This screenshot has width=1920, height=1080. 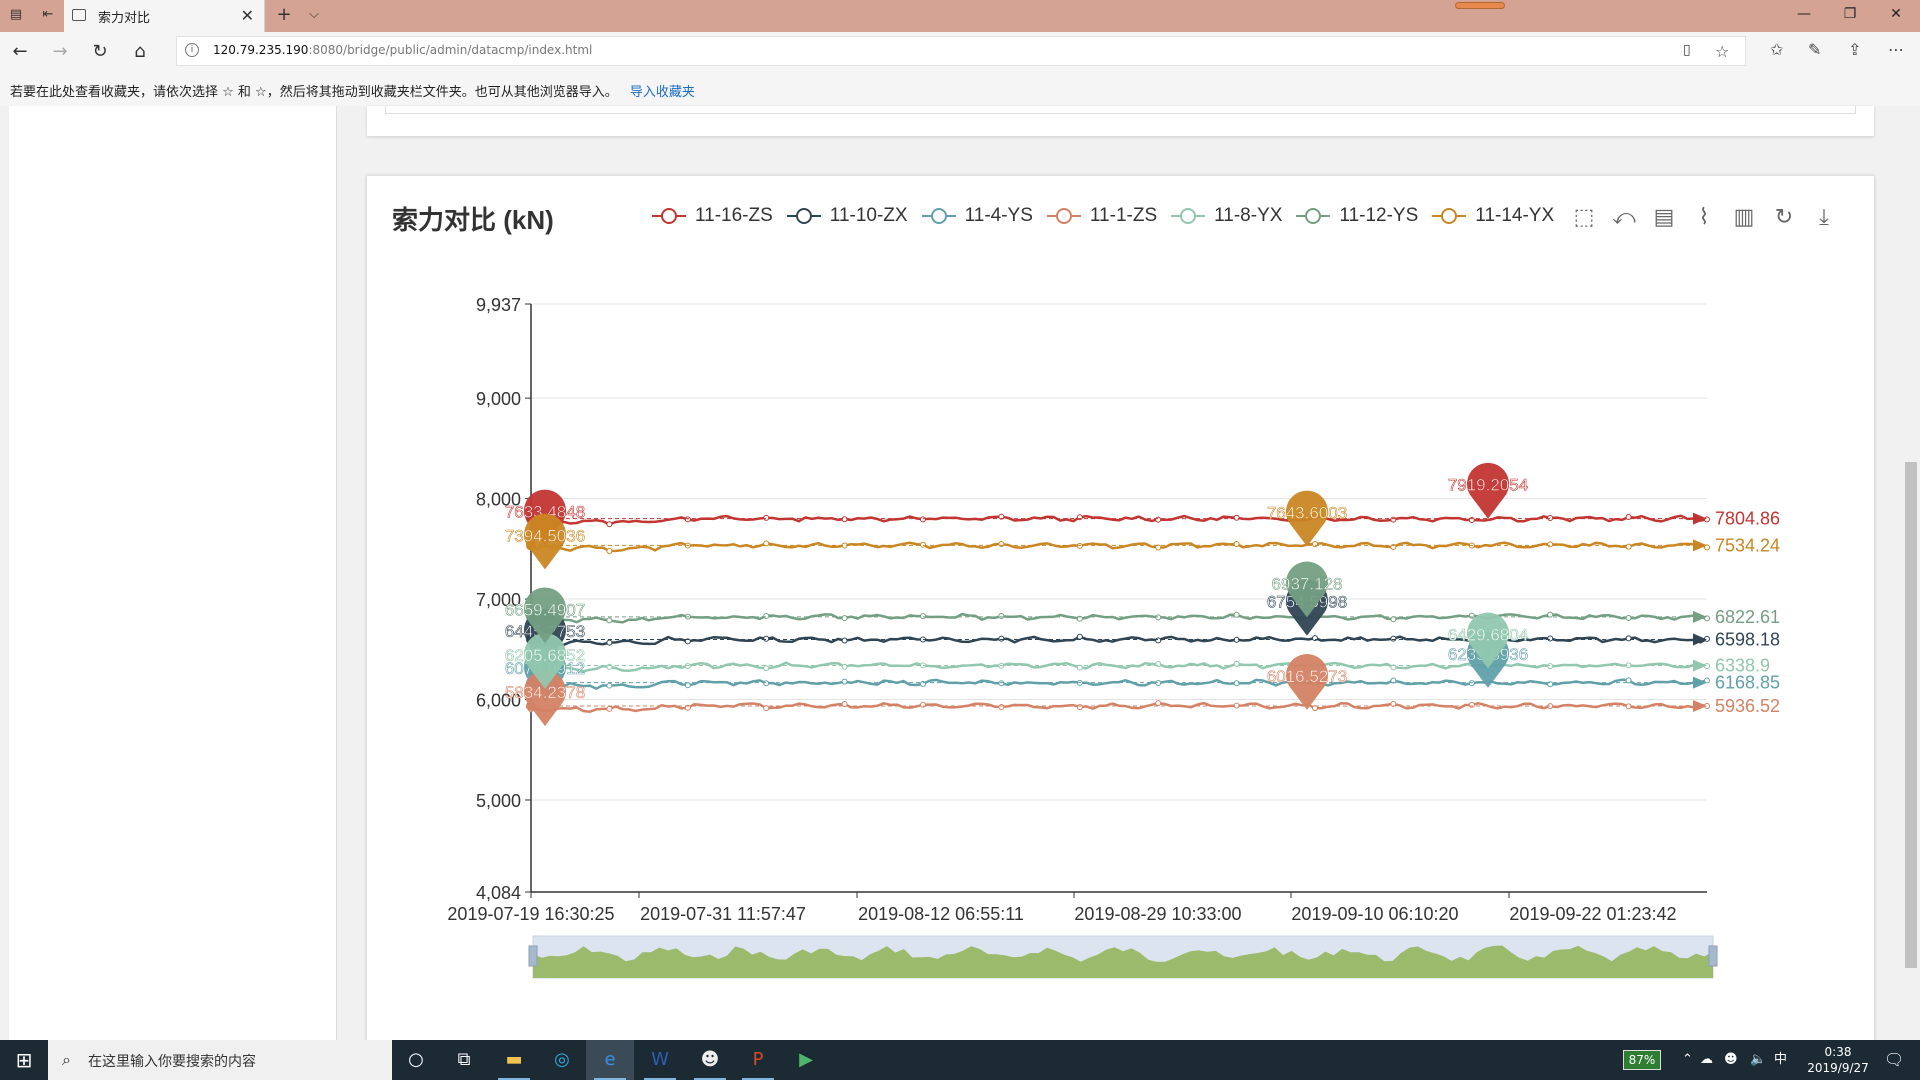 I want to click on new-tab-icon: +, so click(x=284, y=14).